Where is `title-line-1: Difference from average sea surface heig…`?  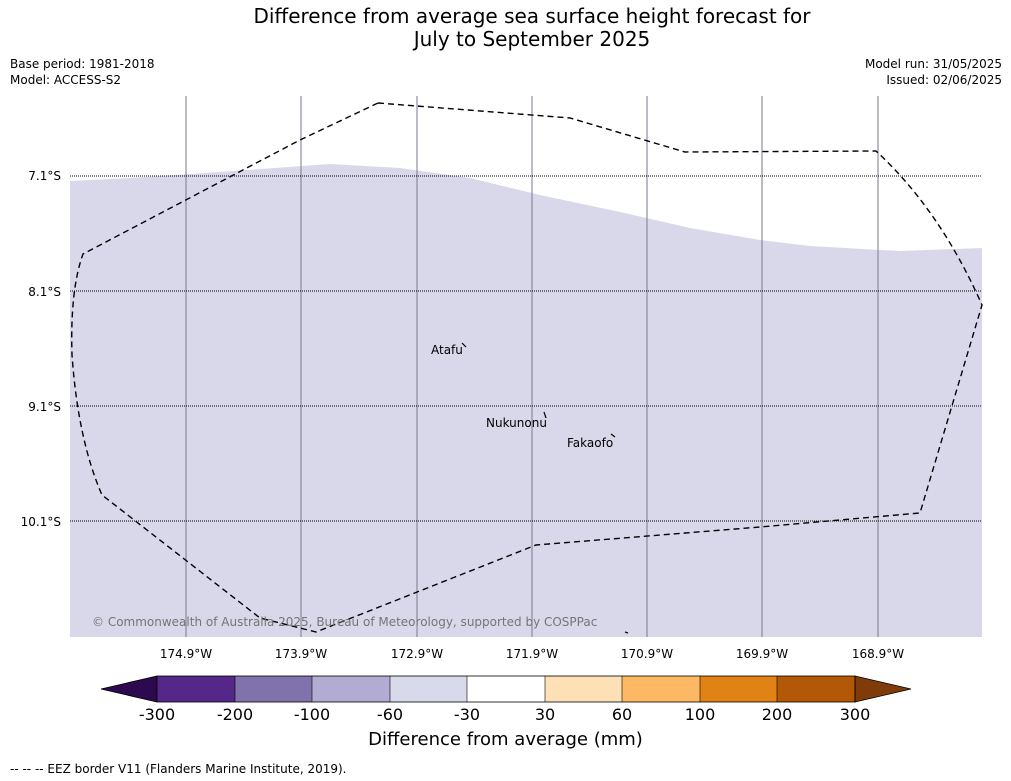
title-line-1: Difference from average sea surface heig… is located at coordinates (532, 16).